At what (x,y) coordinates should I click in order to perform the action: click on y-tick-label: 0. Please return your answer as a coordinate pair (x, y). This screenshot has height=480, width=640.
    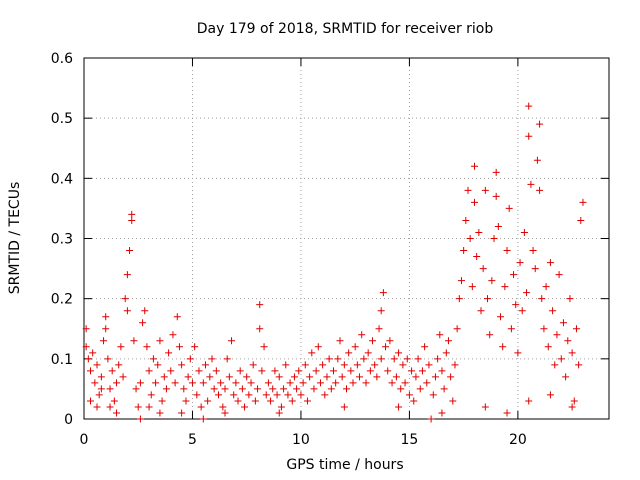
    Looking at the image, I should click on (68, 420).